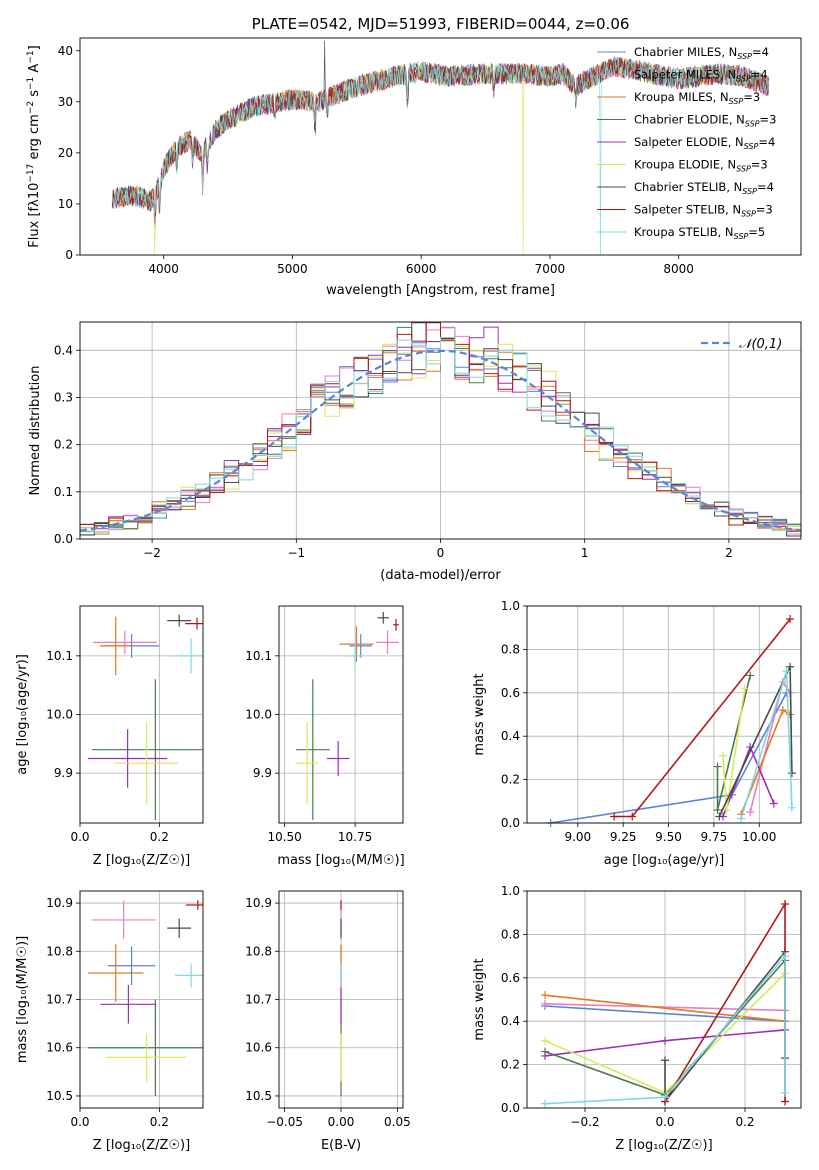 The height and width of the screenshot is (1170, 819). What do you see at coordinates (397, 1122) in the screenshot?
I see `x-tick-label: 0.05` at bounding box center [397, 1122].